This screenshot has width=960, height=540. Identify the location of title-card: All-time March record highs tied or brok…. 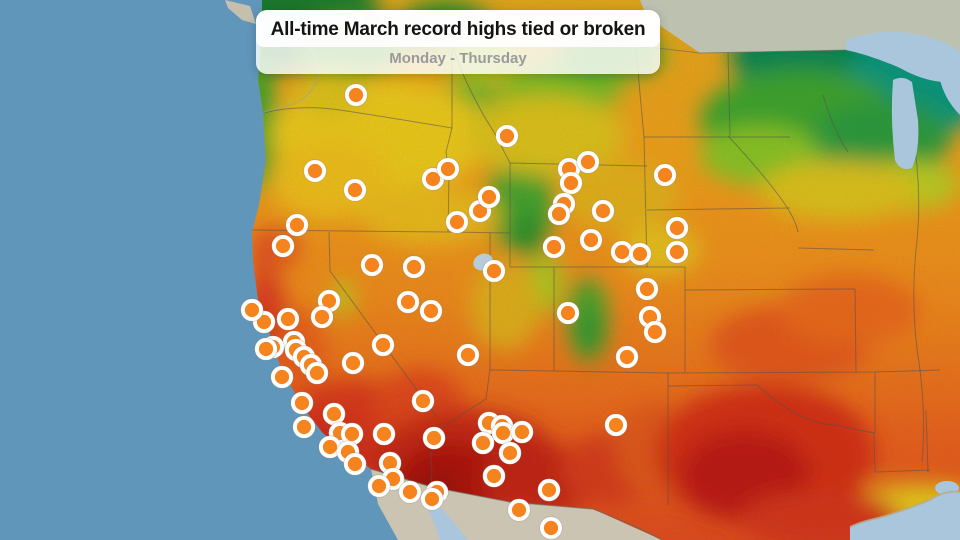
(458, 42).